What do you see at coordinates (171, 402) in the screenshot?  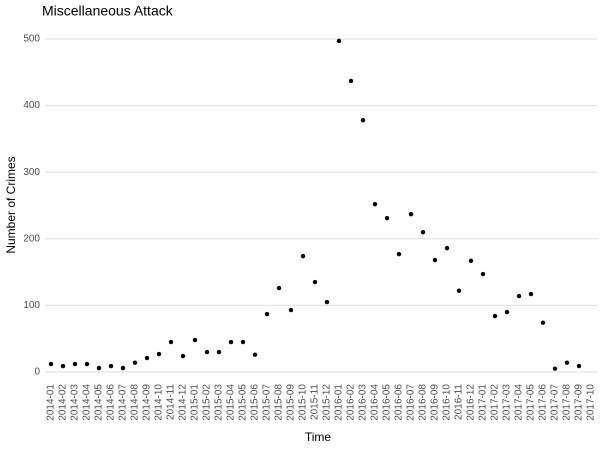 I see `x-tick-label: 2014-11` at bounding box center [171, 402].